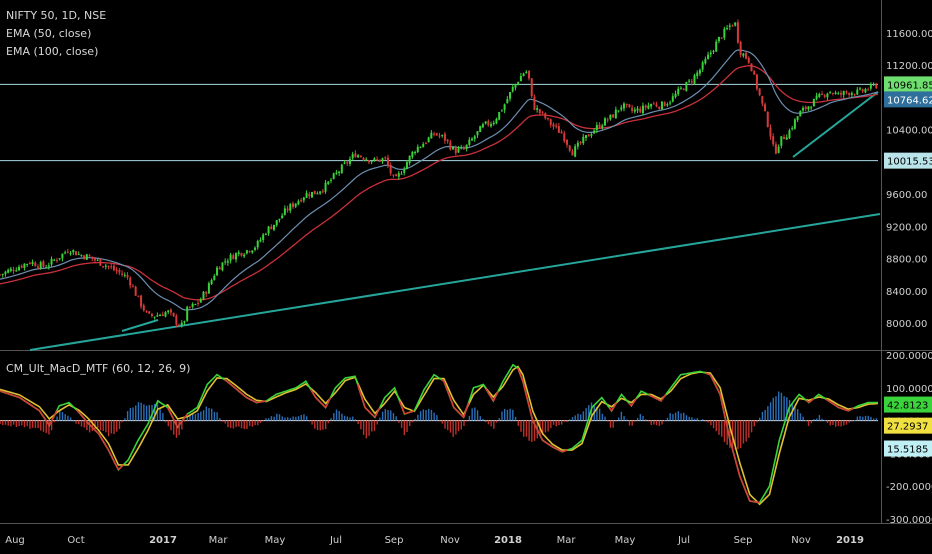  What do you see at coordinates (15, 540) in the screenshot?
I see `time-tick-label: Aug` at bounding box center [15, 540].